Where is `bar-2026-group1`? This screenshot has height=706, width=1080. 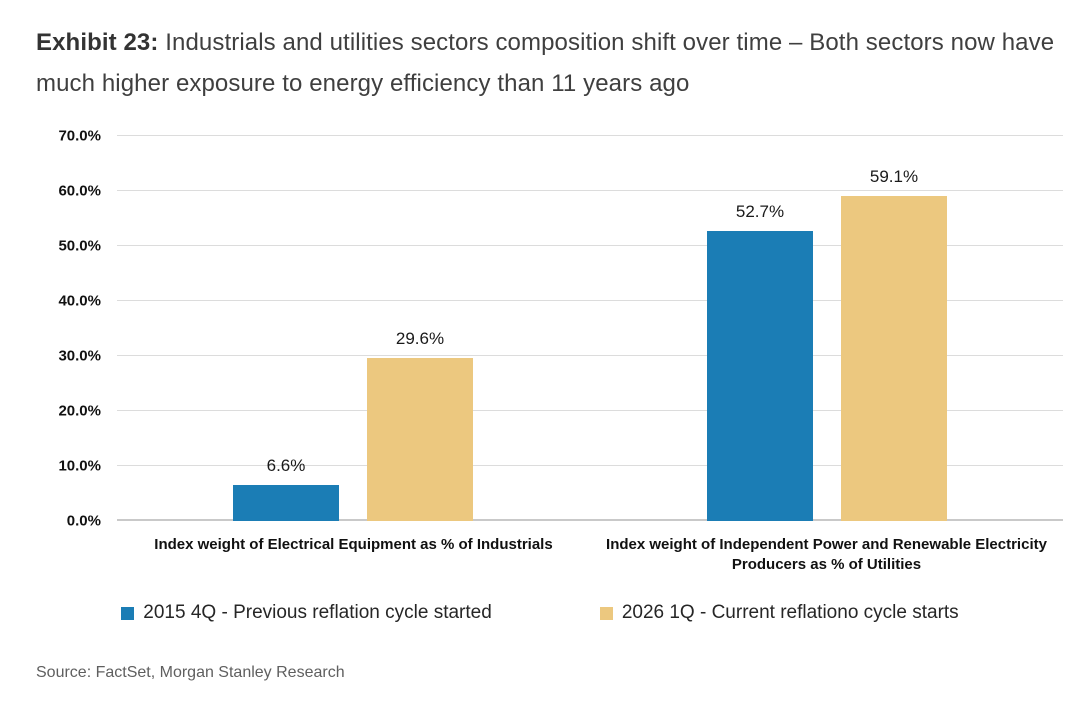 bar-2026-group1 is located at coordinates (420, 439).